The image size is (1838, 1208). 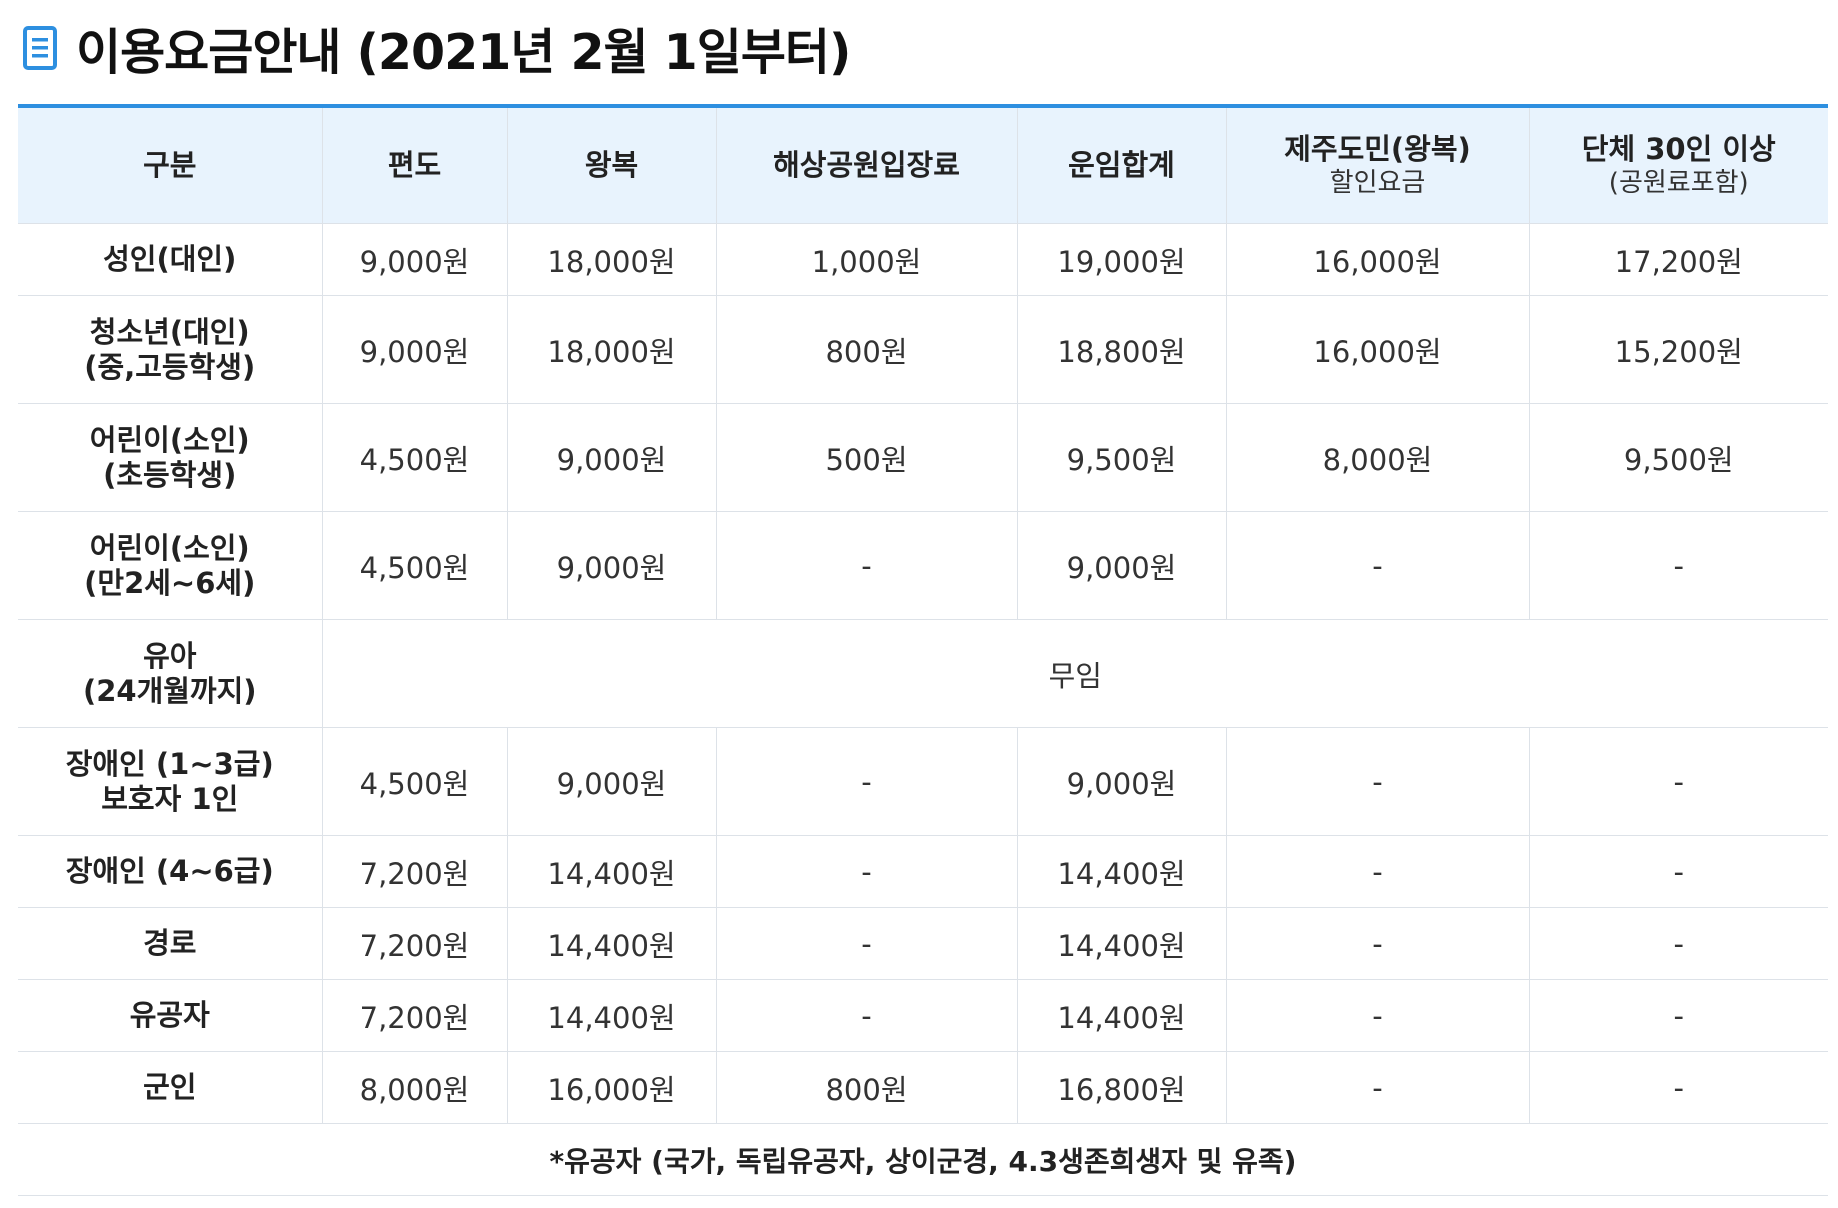 I want to click on row-category-line: 유아, so click(x=170, y=655).